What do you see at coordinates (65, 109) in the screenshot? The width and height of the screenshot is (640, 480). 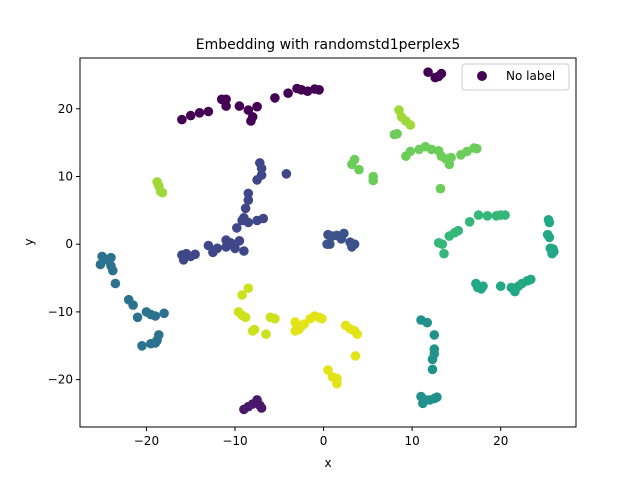 I see `y-tick-label: 20` at bounding box center [65, 109].